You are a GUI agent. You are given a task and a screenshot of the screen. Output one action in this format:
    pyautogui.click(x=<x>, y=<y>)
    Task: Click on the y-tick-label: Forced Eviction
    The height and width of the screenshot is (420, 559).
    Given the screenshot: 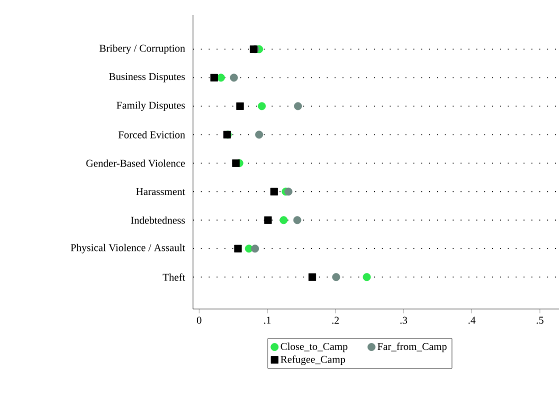 What is the action you would take?
    pyautogui.click(x=152, y=134)
    